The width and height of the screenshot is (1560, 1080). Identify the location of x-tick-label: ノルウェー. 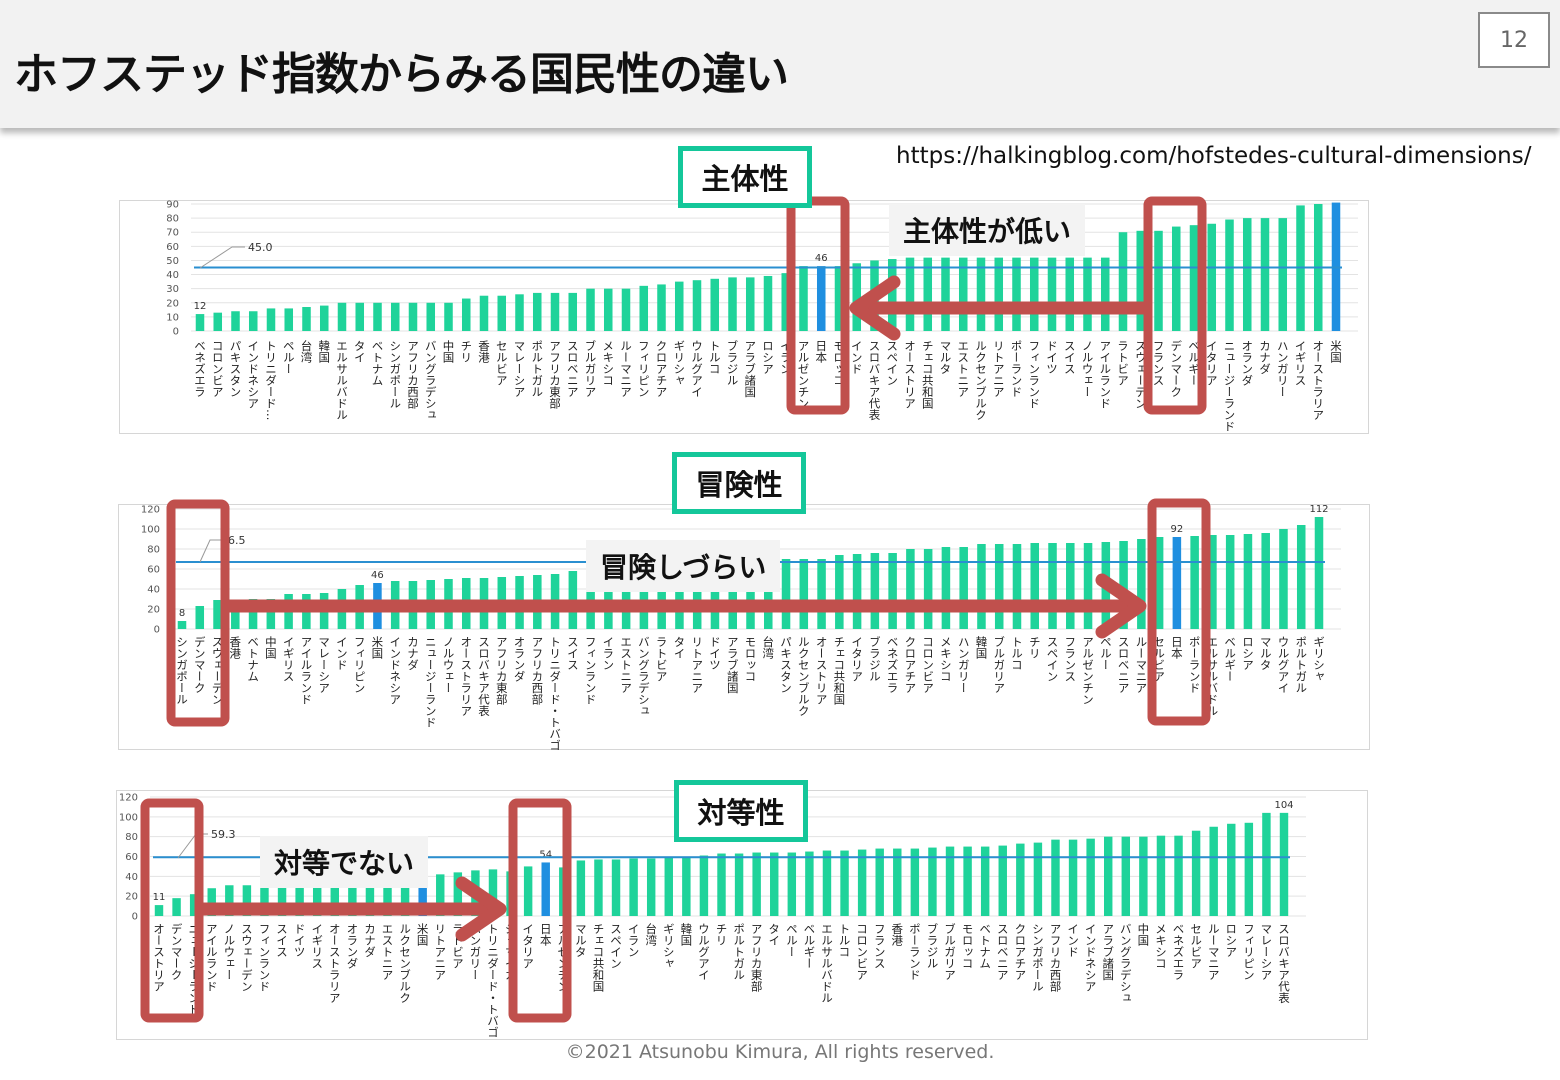
(229, 952).